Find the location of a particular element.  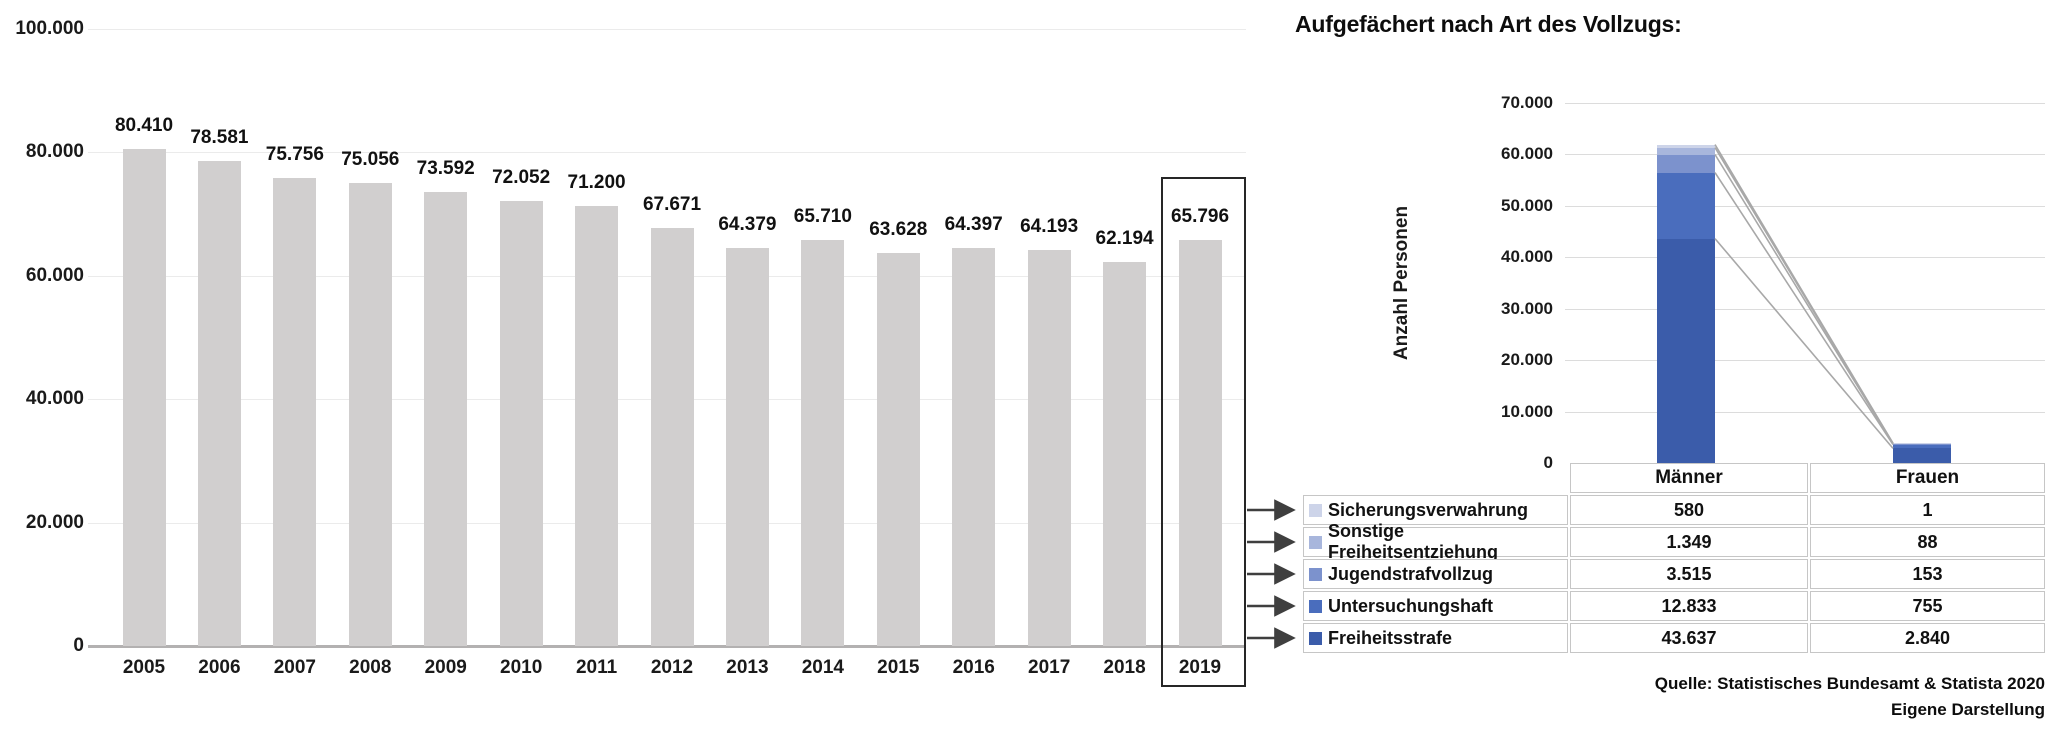

stack-segment-jugendstrafvollzug is located at coordinates (1686, 163).